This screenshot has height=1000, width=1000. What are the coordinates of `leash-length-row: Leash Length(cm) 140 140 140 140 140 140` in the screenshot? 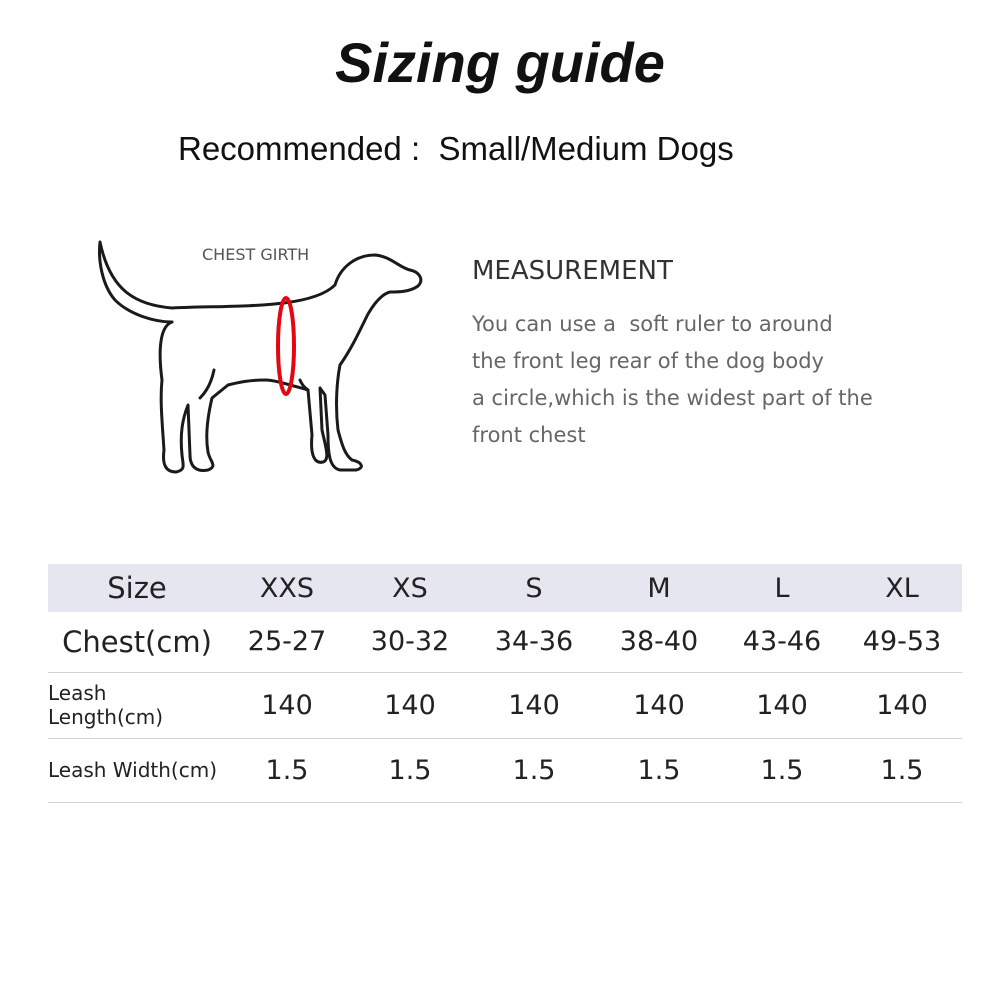 It's located at (505, 705).